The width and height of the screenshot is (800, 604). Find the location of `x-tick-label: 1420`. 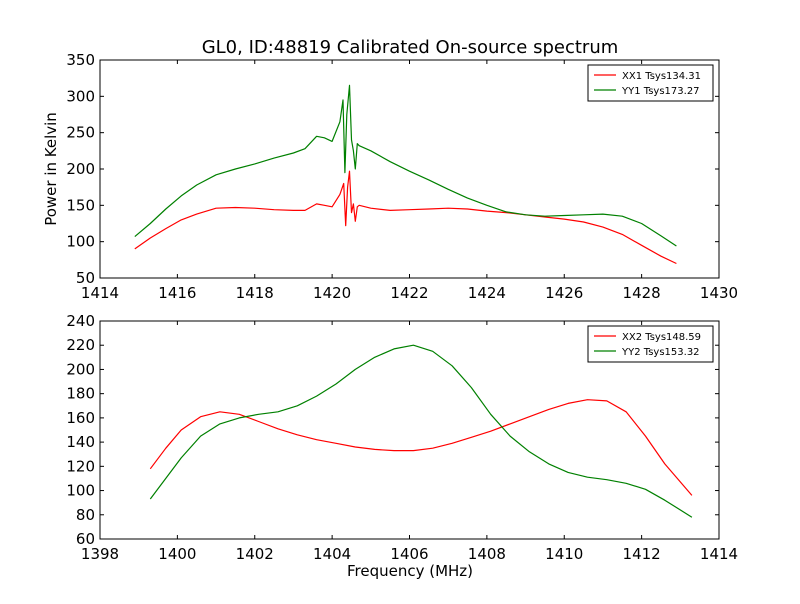

x-tick-label: 1420 is located at coordinates (332, 293).